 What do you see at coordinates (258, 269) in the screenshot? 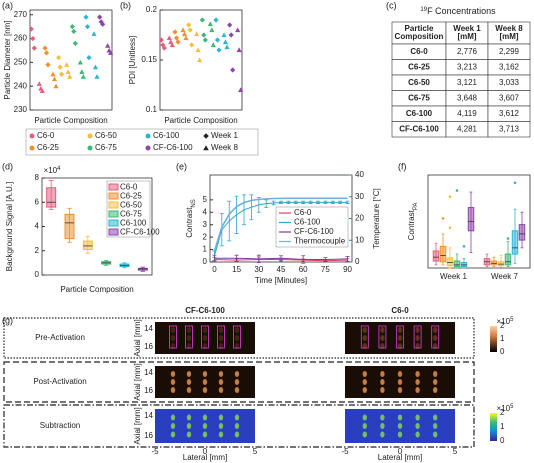
I see `x-tick-label: 30` at bounding box center [258, 269].